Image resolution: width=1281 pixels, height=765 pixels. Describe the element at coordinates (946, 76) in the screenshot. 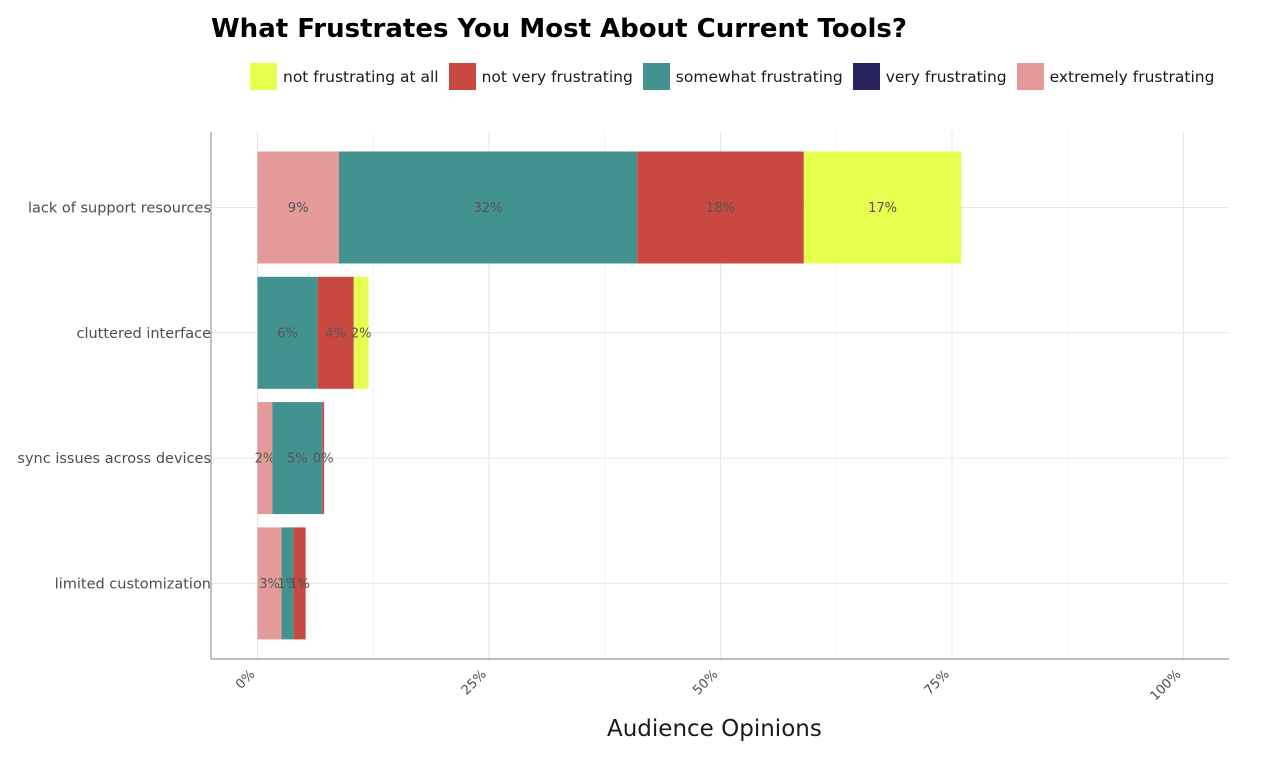

I see `legend-label: very frustrating` at that location.